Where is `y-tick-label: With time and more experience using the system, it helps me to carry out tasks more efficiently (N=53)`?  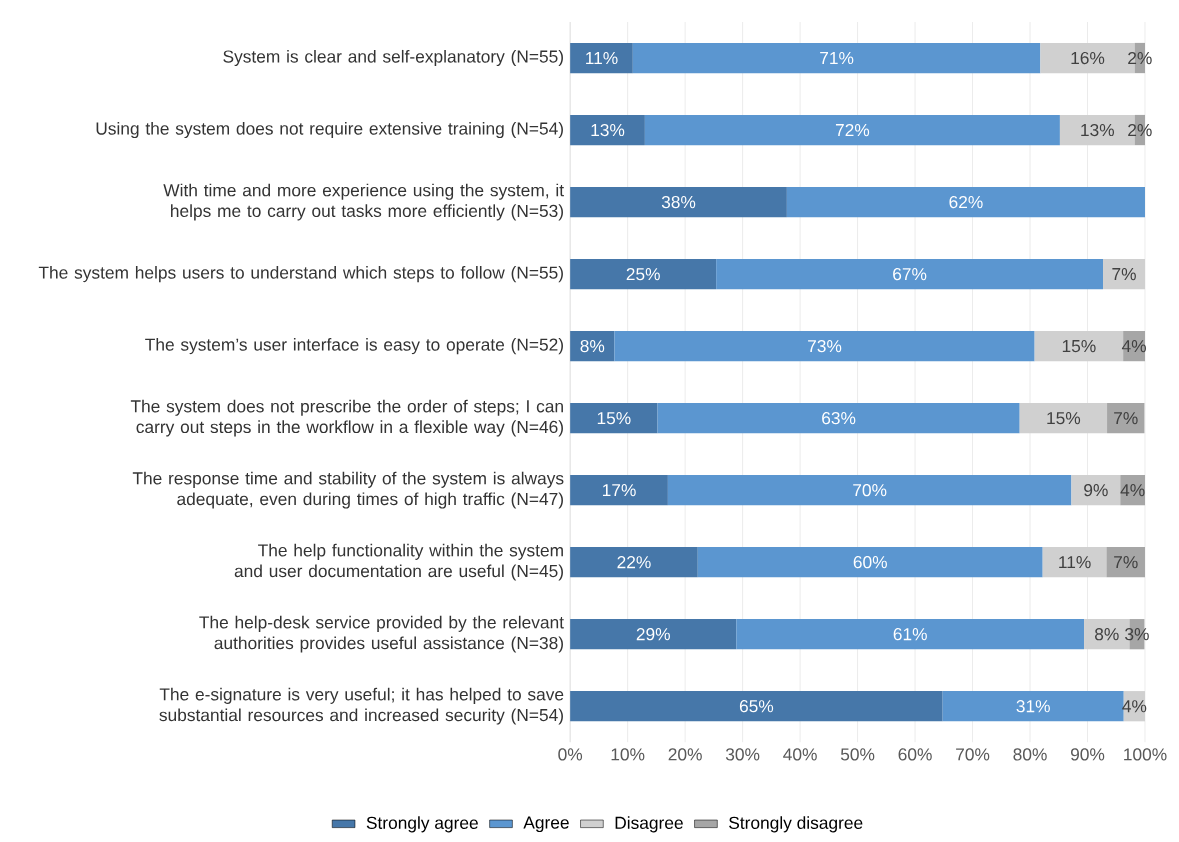
y-tick-label: With time and more experience using the system, it helps me to carry out tasks more efficiently (N=53) is located at coordinates (363, 202).